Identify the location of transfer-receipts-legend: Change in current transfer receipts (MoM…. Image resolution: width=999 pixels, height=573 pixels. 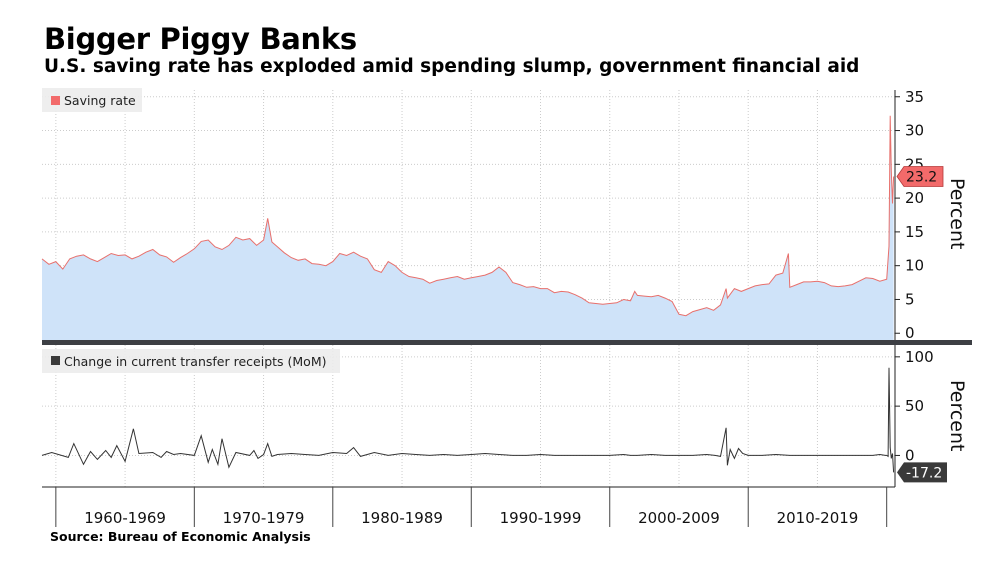
(191, 361).